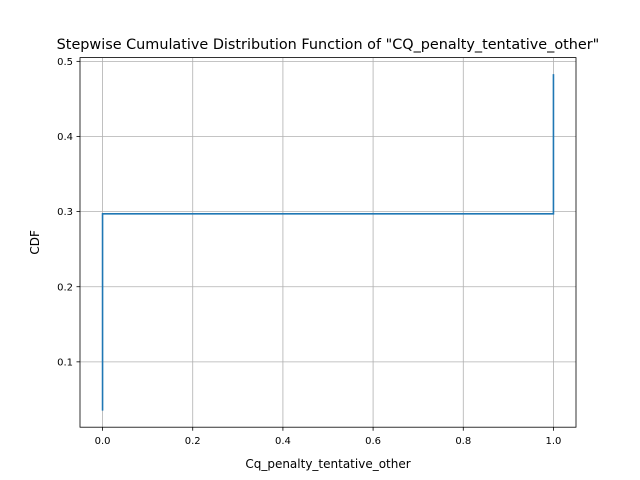  Describe the element at coordinates (65, 62) in the screenshot. I see `y-tick-label: 0.5` at that location.